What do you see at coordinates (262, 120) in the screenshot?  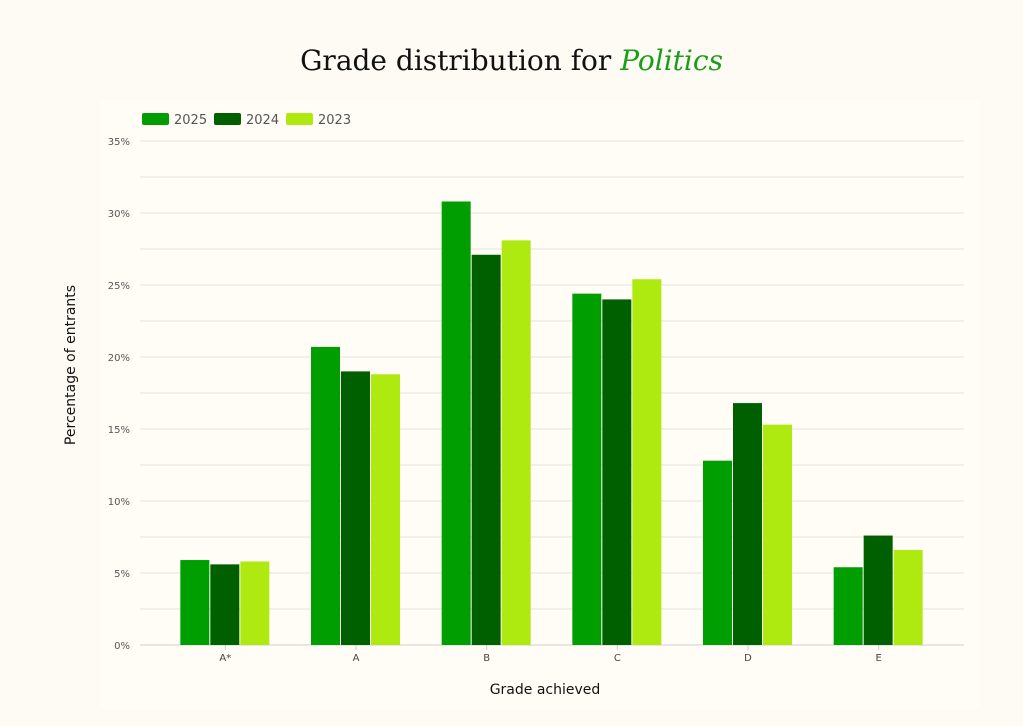 I see `legend-label-2024: 2024` at bounding box center [262, 120].